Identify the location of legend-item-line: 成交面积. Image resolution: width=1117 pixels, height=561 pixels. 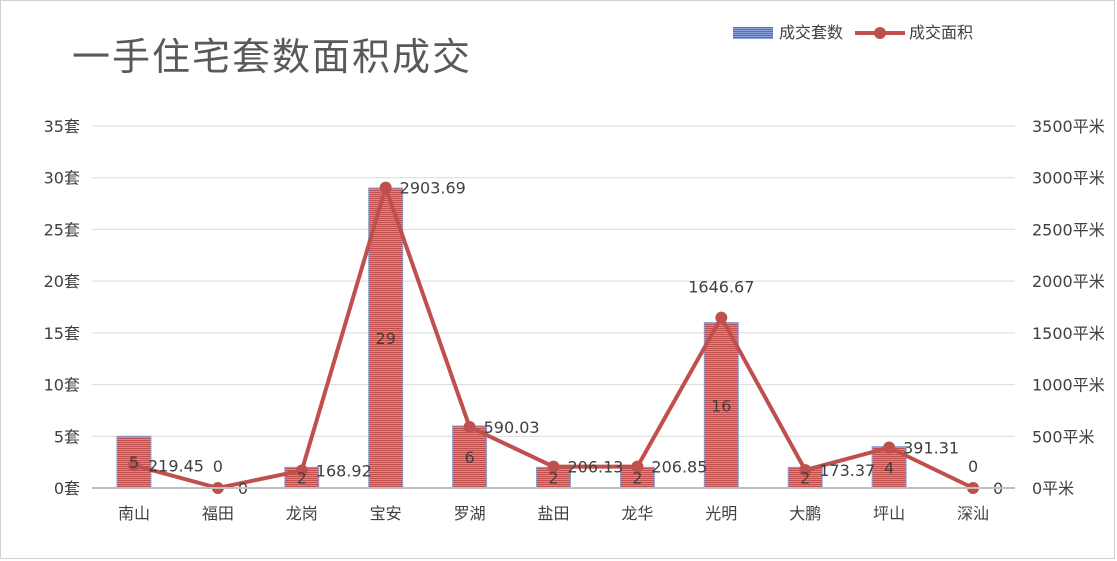
(914, 33).